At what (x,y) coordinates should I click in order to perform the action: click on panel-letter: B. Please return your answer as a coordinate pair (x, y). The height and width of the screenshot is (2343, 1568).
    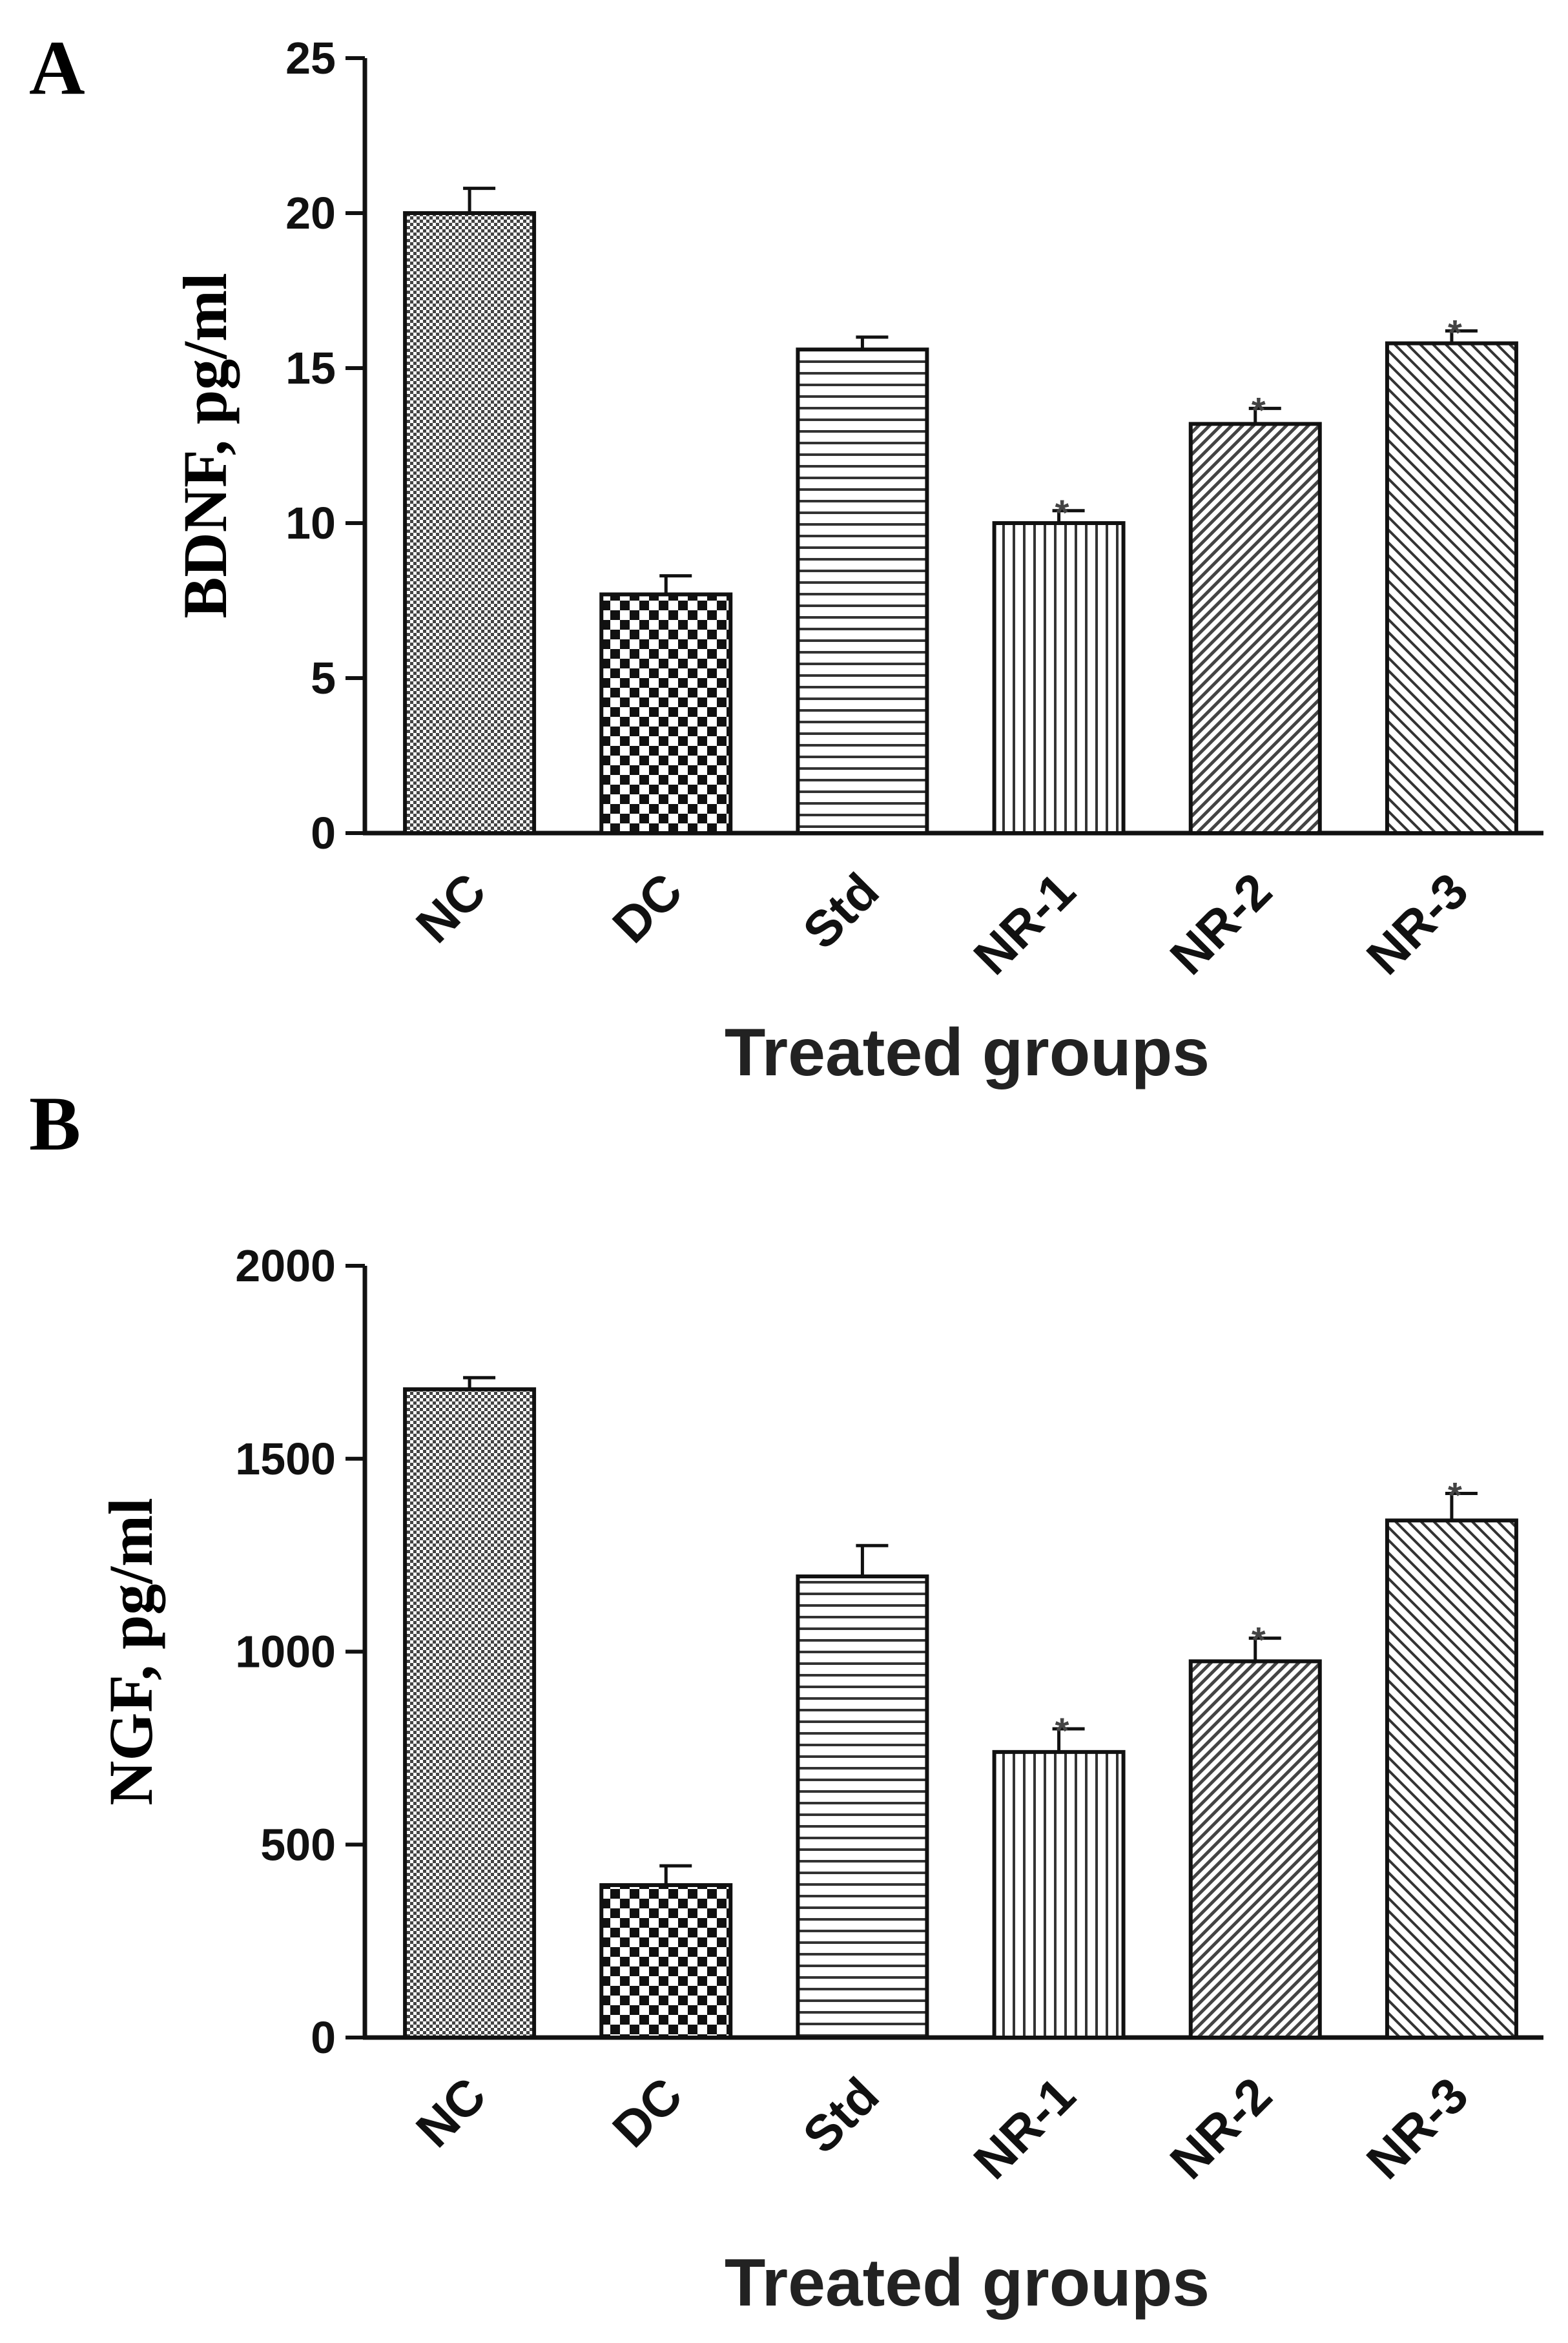
    Looking at the image, I should click on (55, 1123).